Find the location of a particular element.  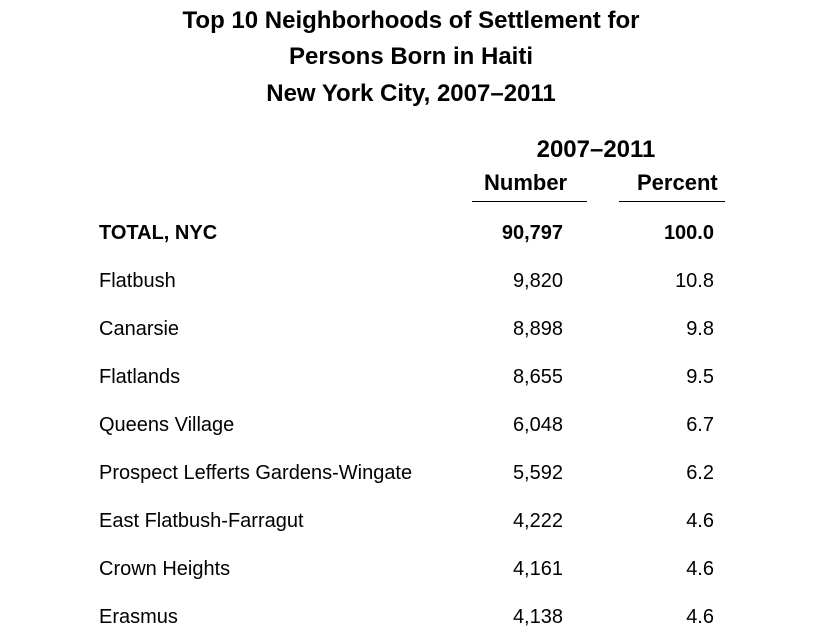

row-number: 4,222 is located at coordinates (537, 521).